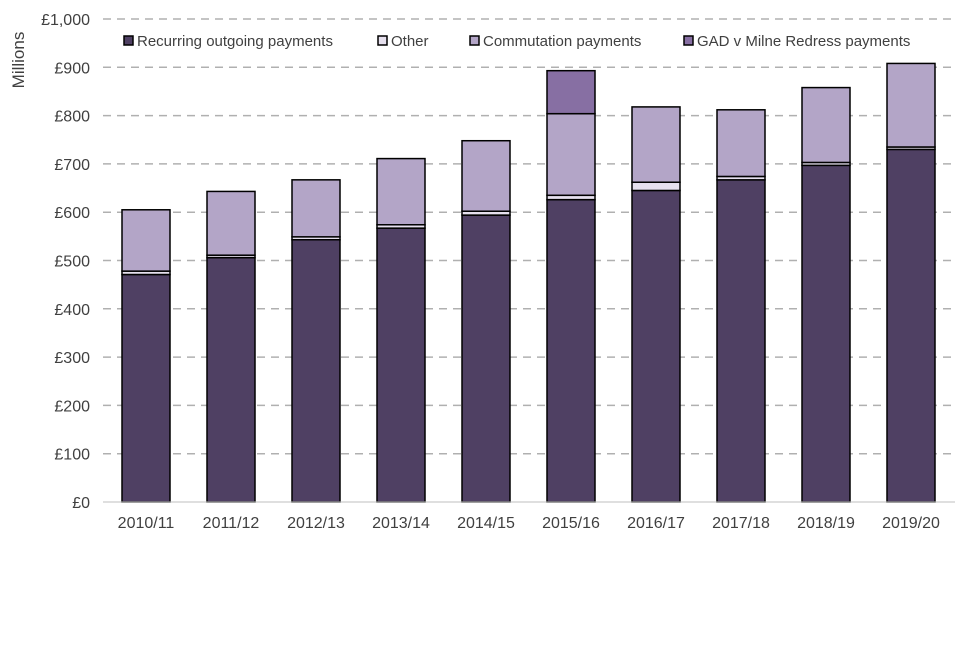  I want to click on x-tick-label: 2019/20, so click(911, 523).